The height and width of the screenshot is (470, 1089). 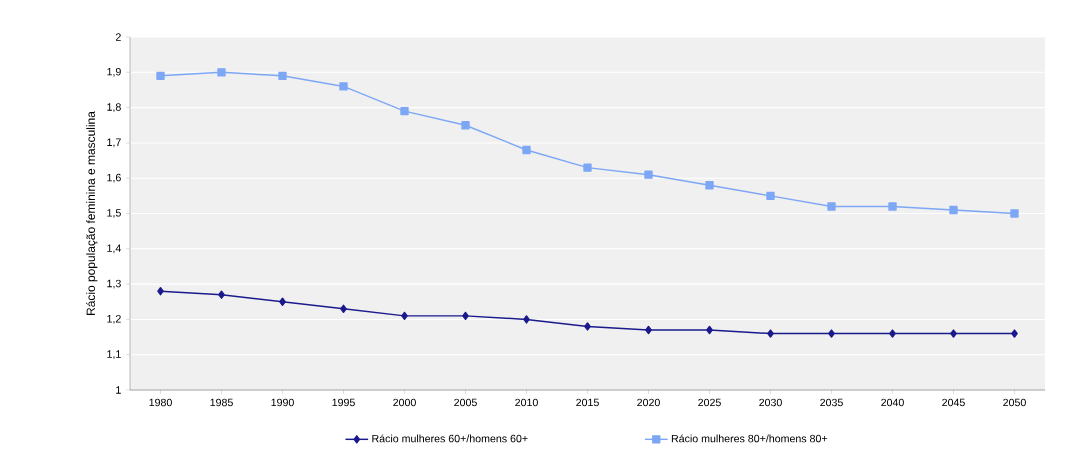 I want to click on y-tick-label: 1,7, so click(x=114, y=143).